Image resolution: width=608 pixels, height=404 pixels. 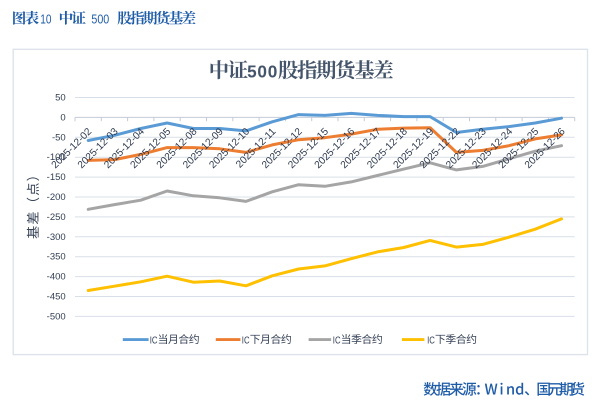 I want to click on svg-text: -350, so click(x=56, y=257).